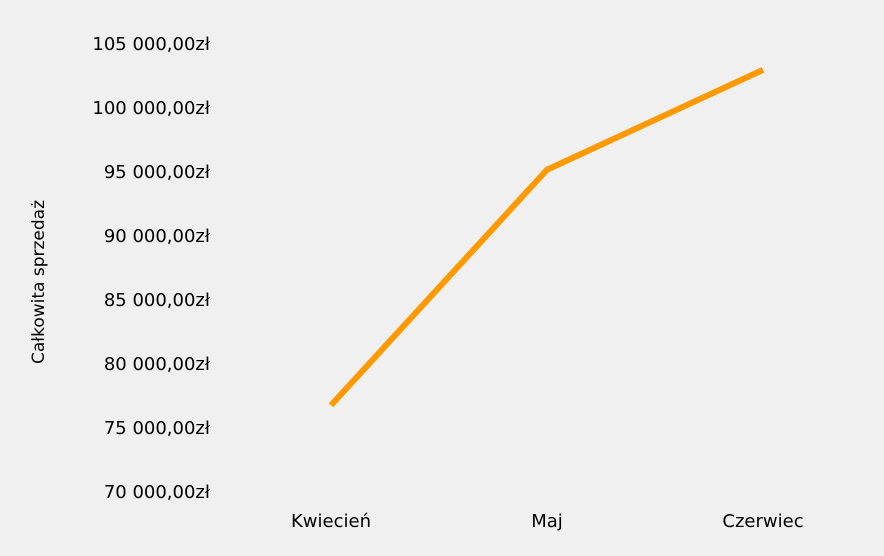 Image resolution: width=884 pixels, height=556 pixels. What do you see at coordinates (762, 521) in the screenshot?
I see `x-tick-label: Czerwiec` at bounding box center [762, 521].